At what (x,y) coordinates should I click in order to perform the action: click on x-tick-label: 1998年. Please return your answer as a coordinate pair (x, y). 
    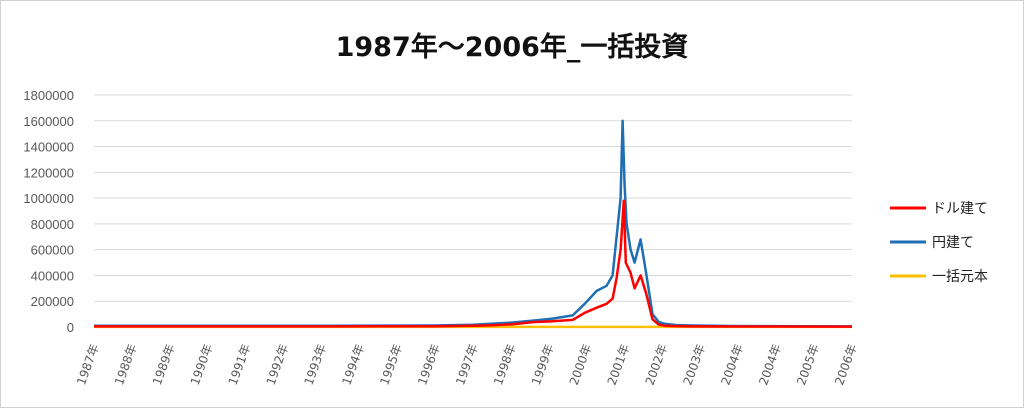
    Looking at the image, I should click on (505, 364).